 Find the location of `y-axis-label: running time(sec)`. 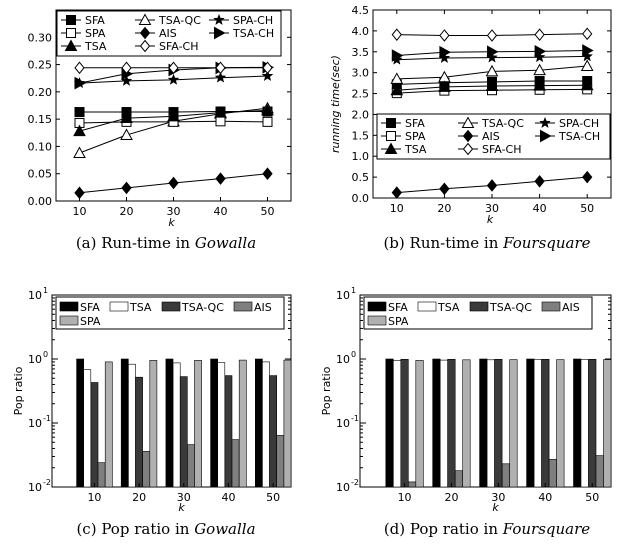

y-axis-label: running time(sec) is located at coordinates (335, 104).